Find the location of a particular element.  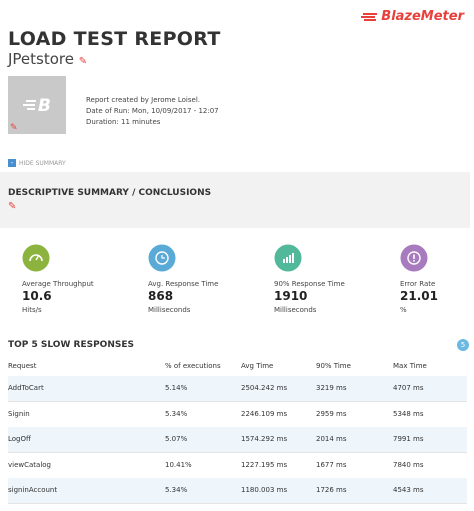

table-cell: Signin is located at coordinates (19, 413).